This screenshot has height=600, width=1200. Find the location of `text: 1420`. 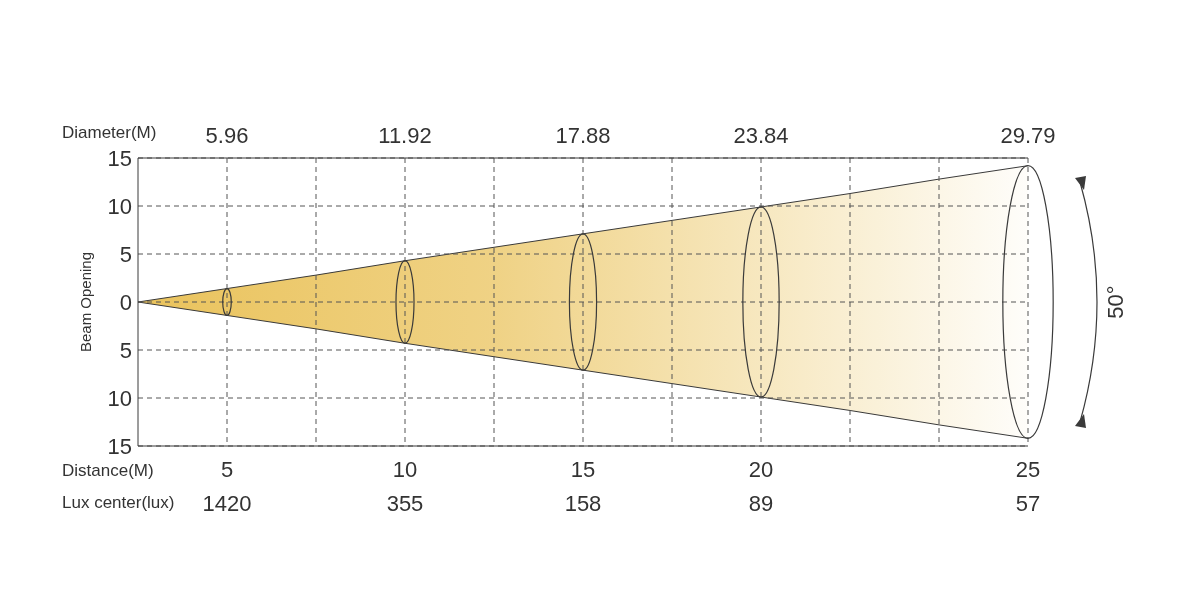

text: 1420 is located at coordinates (227, 503).